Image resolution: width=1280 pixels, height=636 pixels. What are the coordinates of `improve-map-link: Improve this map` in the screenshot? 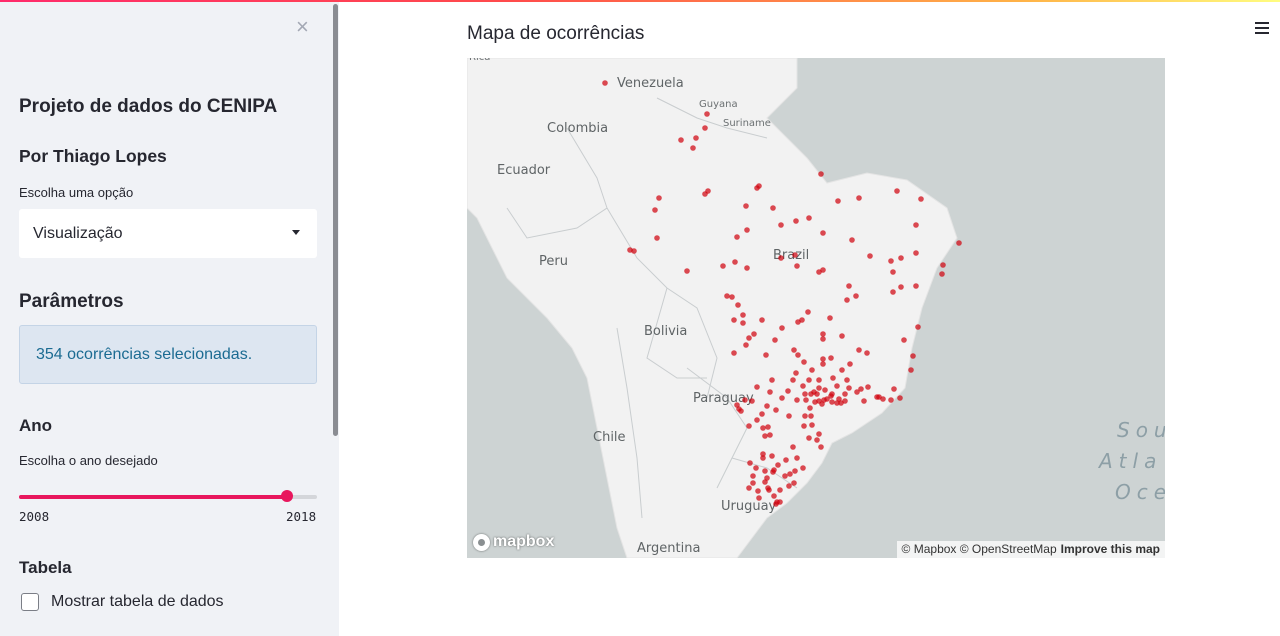 It's located at (1110, 549).